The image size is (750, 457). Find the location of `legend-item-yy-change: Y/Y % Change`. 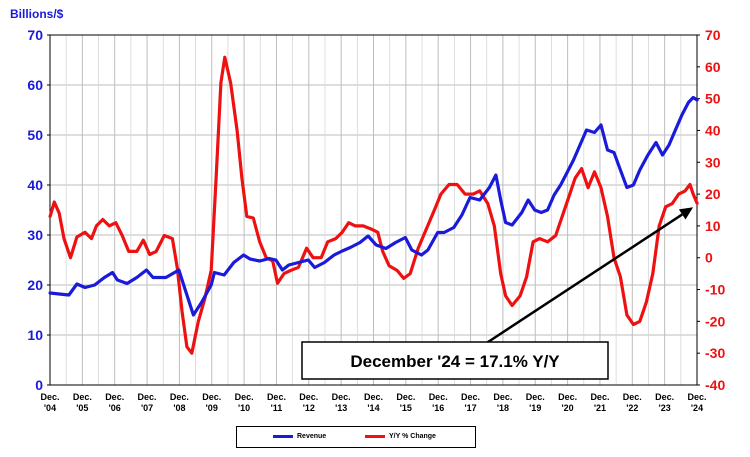

legend-item-yy-change: Y/Y % Change is located at coordinates (400, 436).